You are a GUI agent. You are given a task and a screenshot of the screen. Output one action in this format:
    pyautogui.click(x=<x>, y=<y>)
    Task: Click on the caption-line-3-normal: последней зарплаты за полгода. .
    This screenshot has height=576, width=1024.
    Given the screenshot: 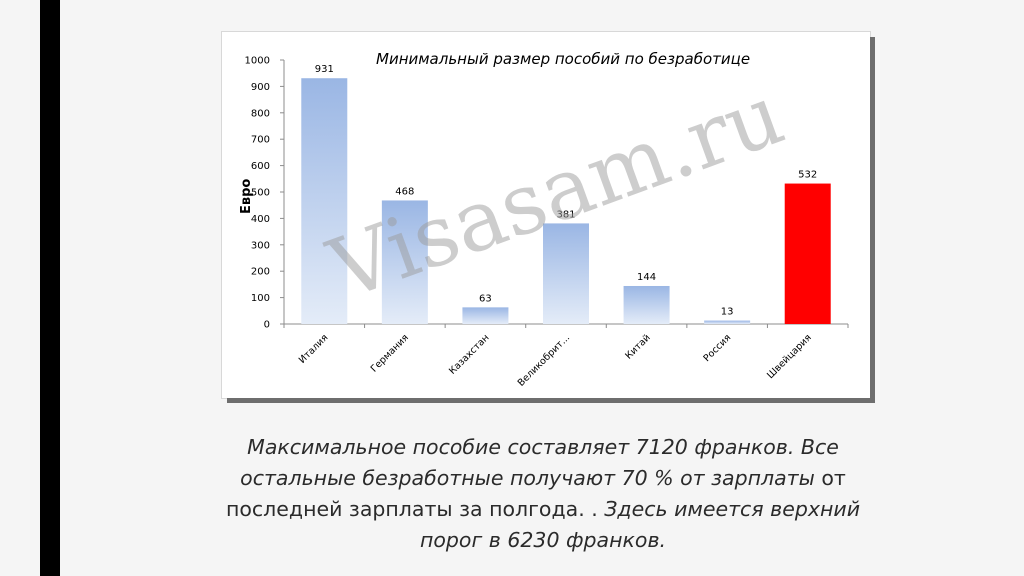 What is the action you would take?
    pyautogui.click(x=415, y=509)
    